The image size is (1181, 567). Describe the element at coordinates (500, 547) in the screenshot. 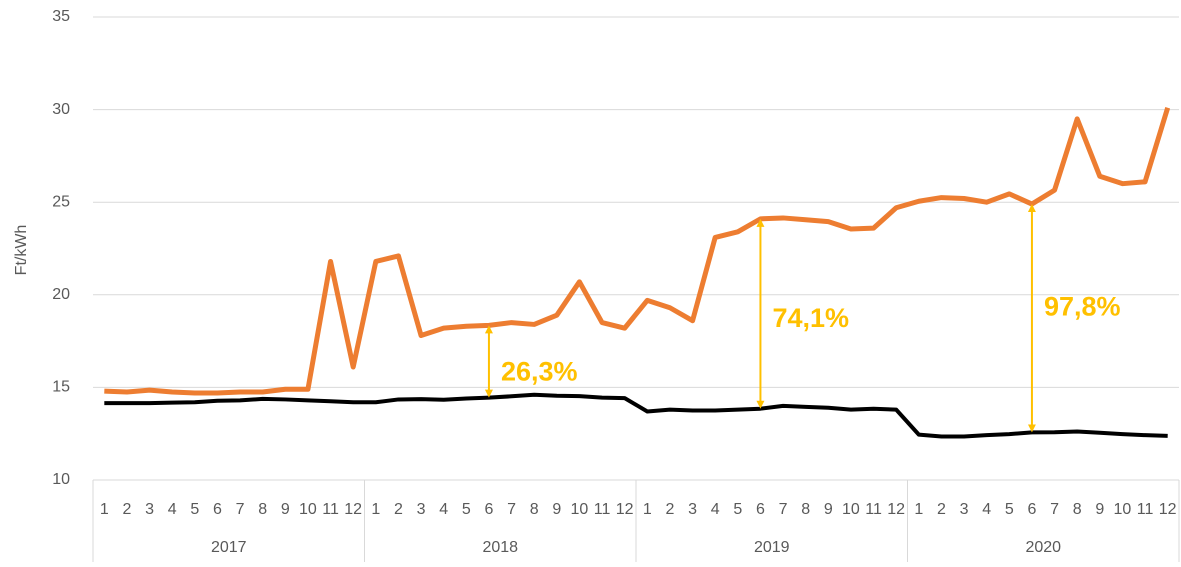

I see `group-label: 2018` at that location.